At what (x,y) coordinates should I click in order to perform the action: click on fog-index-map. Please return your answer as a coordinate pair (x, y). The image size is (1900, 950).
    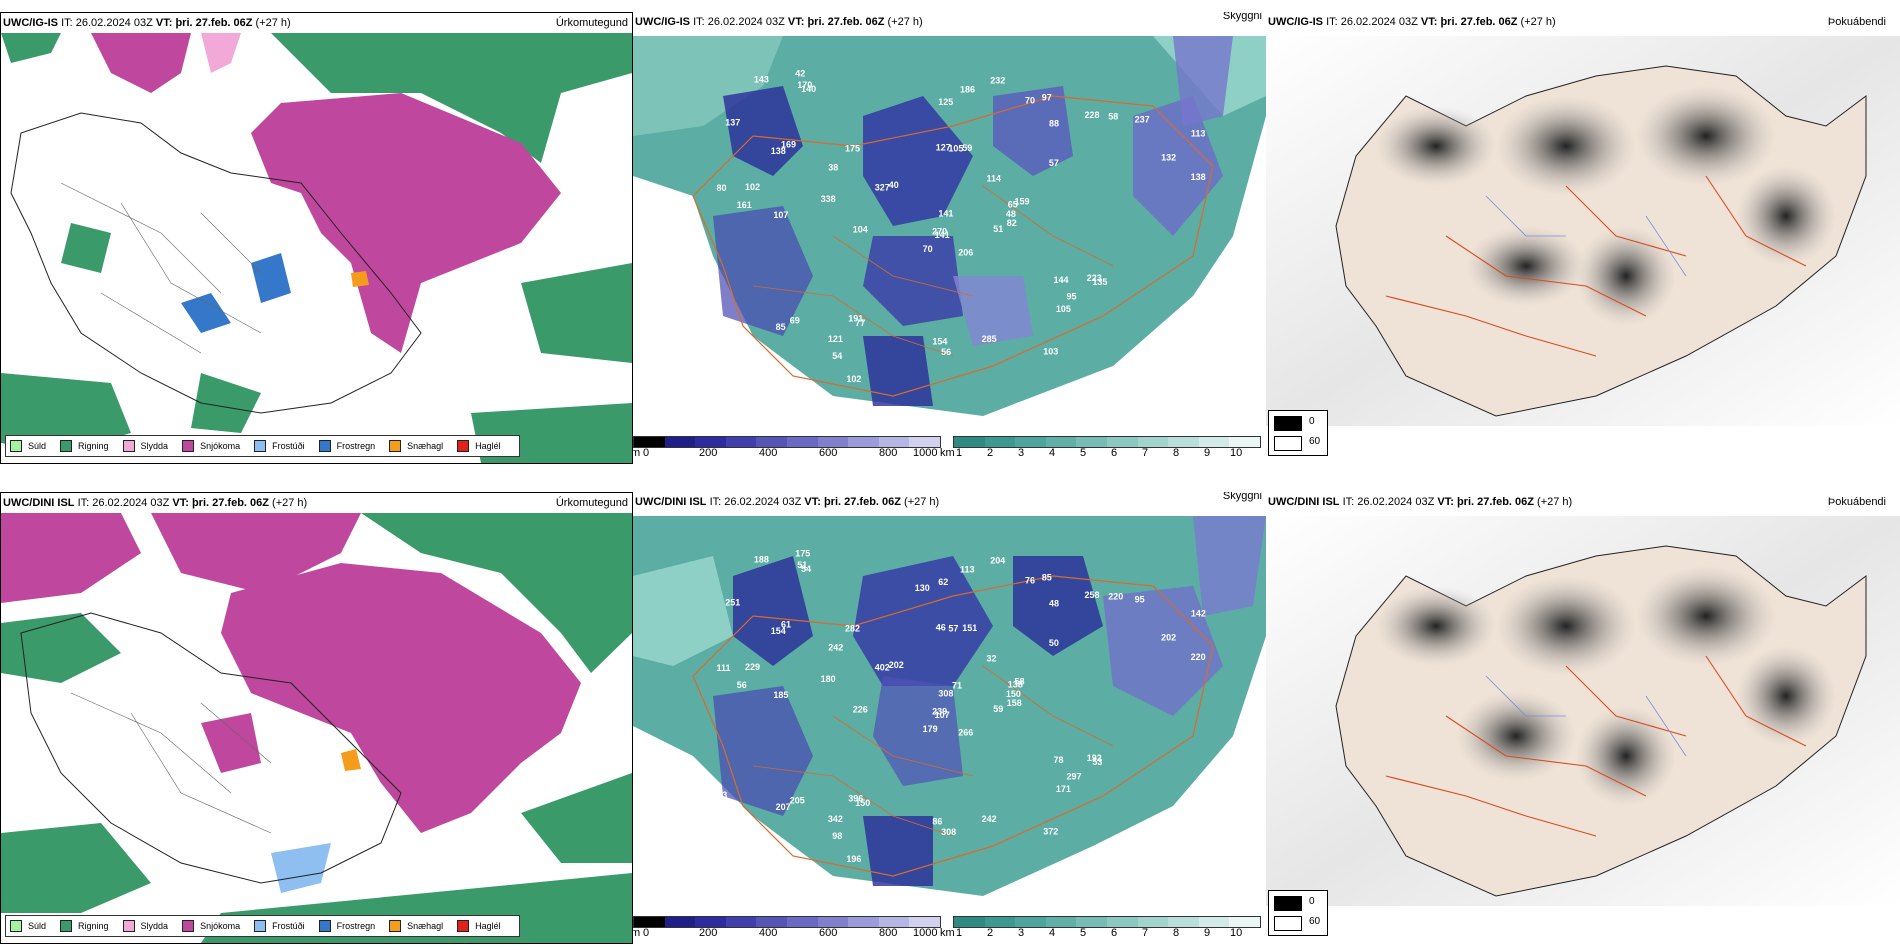
    Looking at the image, I should click on (1583, 231).